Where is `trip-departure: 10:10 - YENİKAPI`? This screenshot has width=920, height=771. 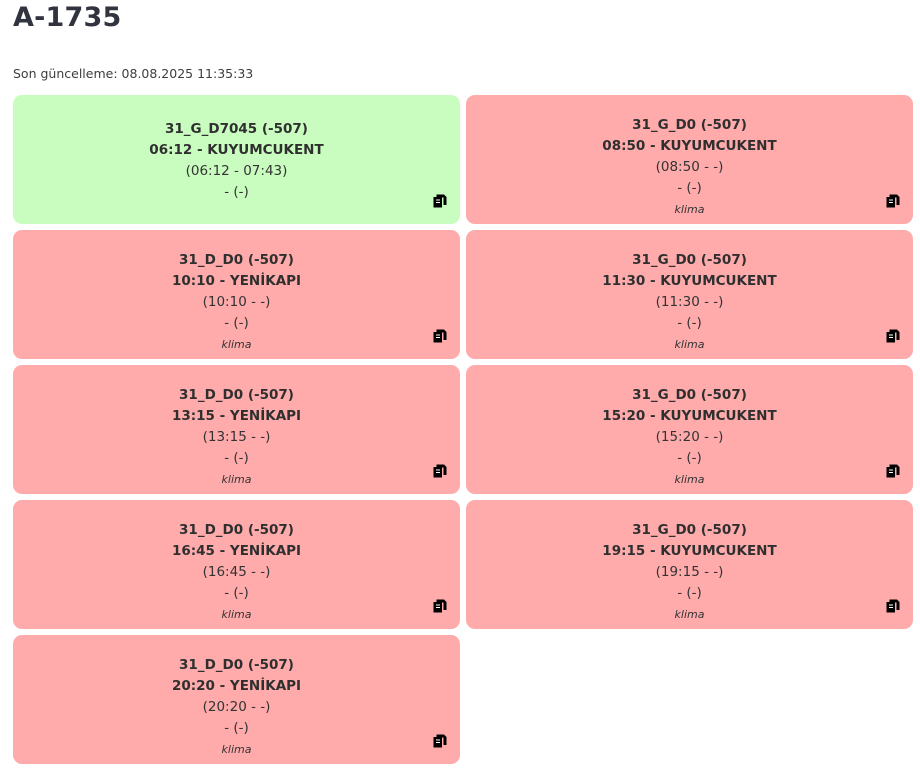
trip-departure: 10:10 - YENİKAPI is located at coordinates (236, 281).